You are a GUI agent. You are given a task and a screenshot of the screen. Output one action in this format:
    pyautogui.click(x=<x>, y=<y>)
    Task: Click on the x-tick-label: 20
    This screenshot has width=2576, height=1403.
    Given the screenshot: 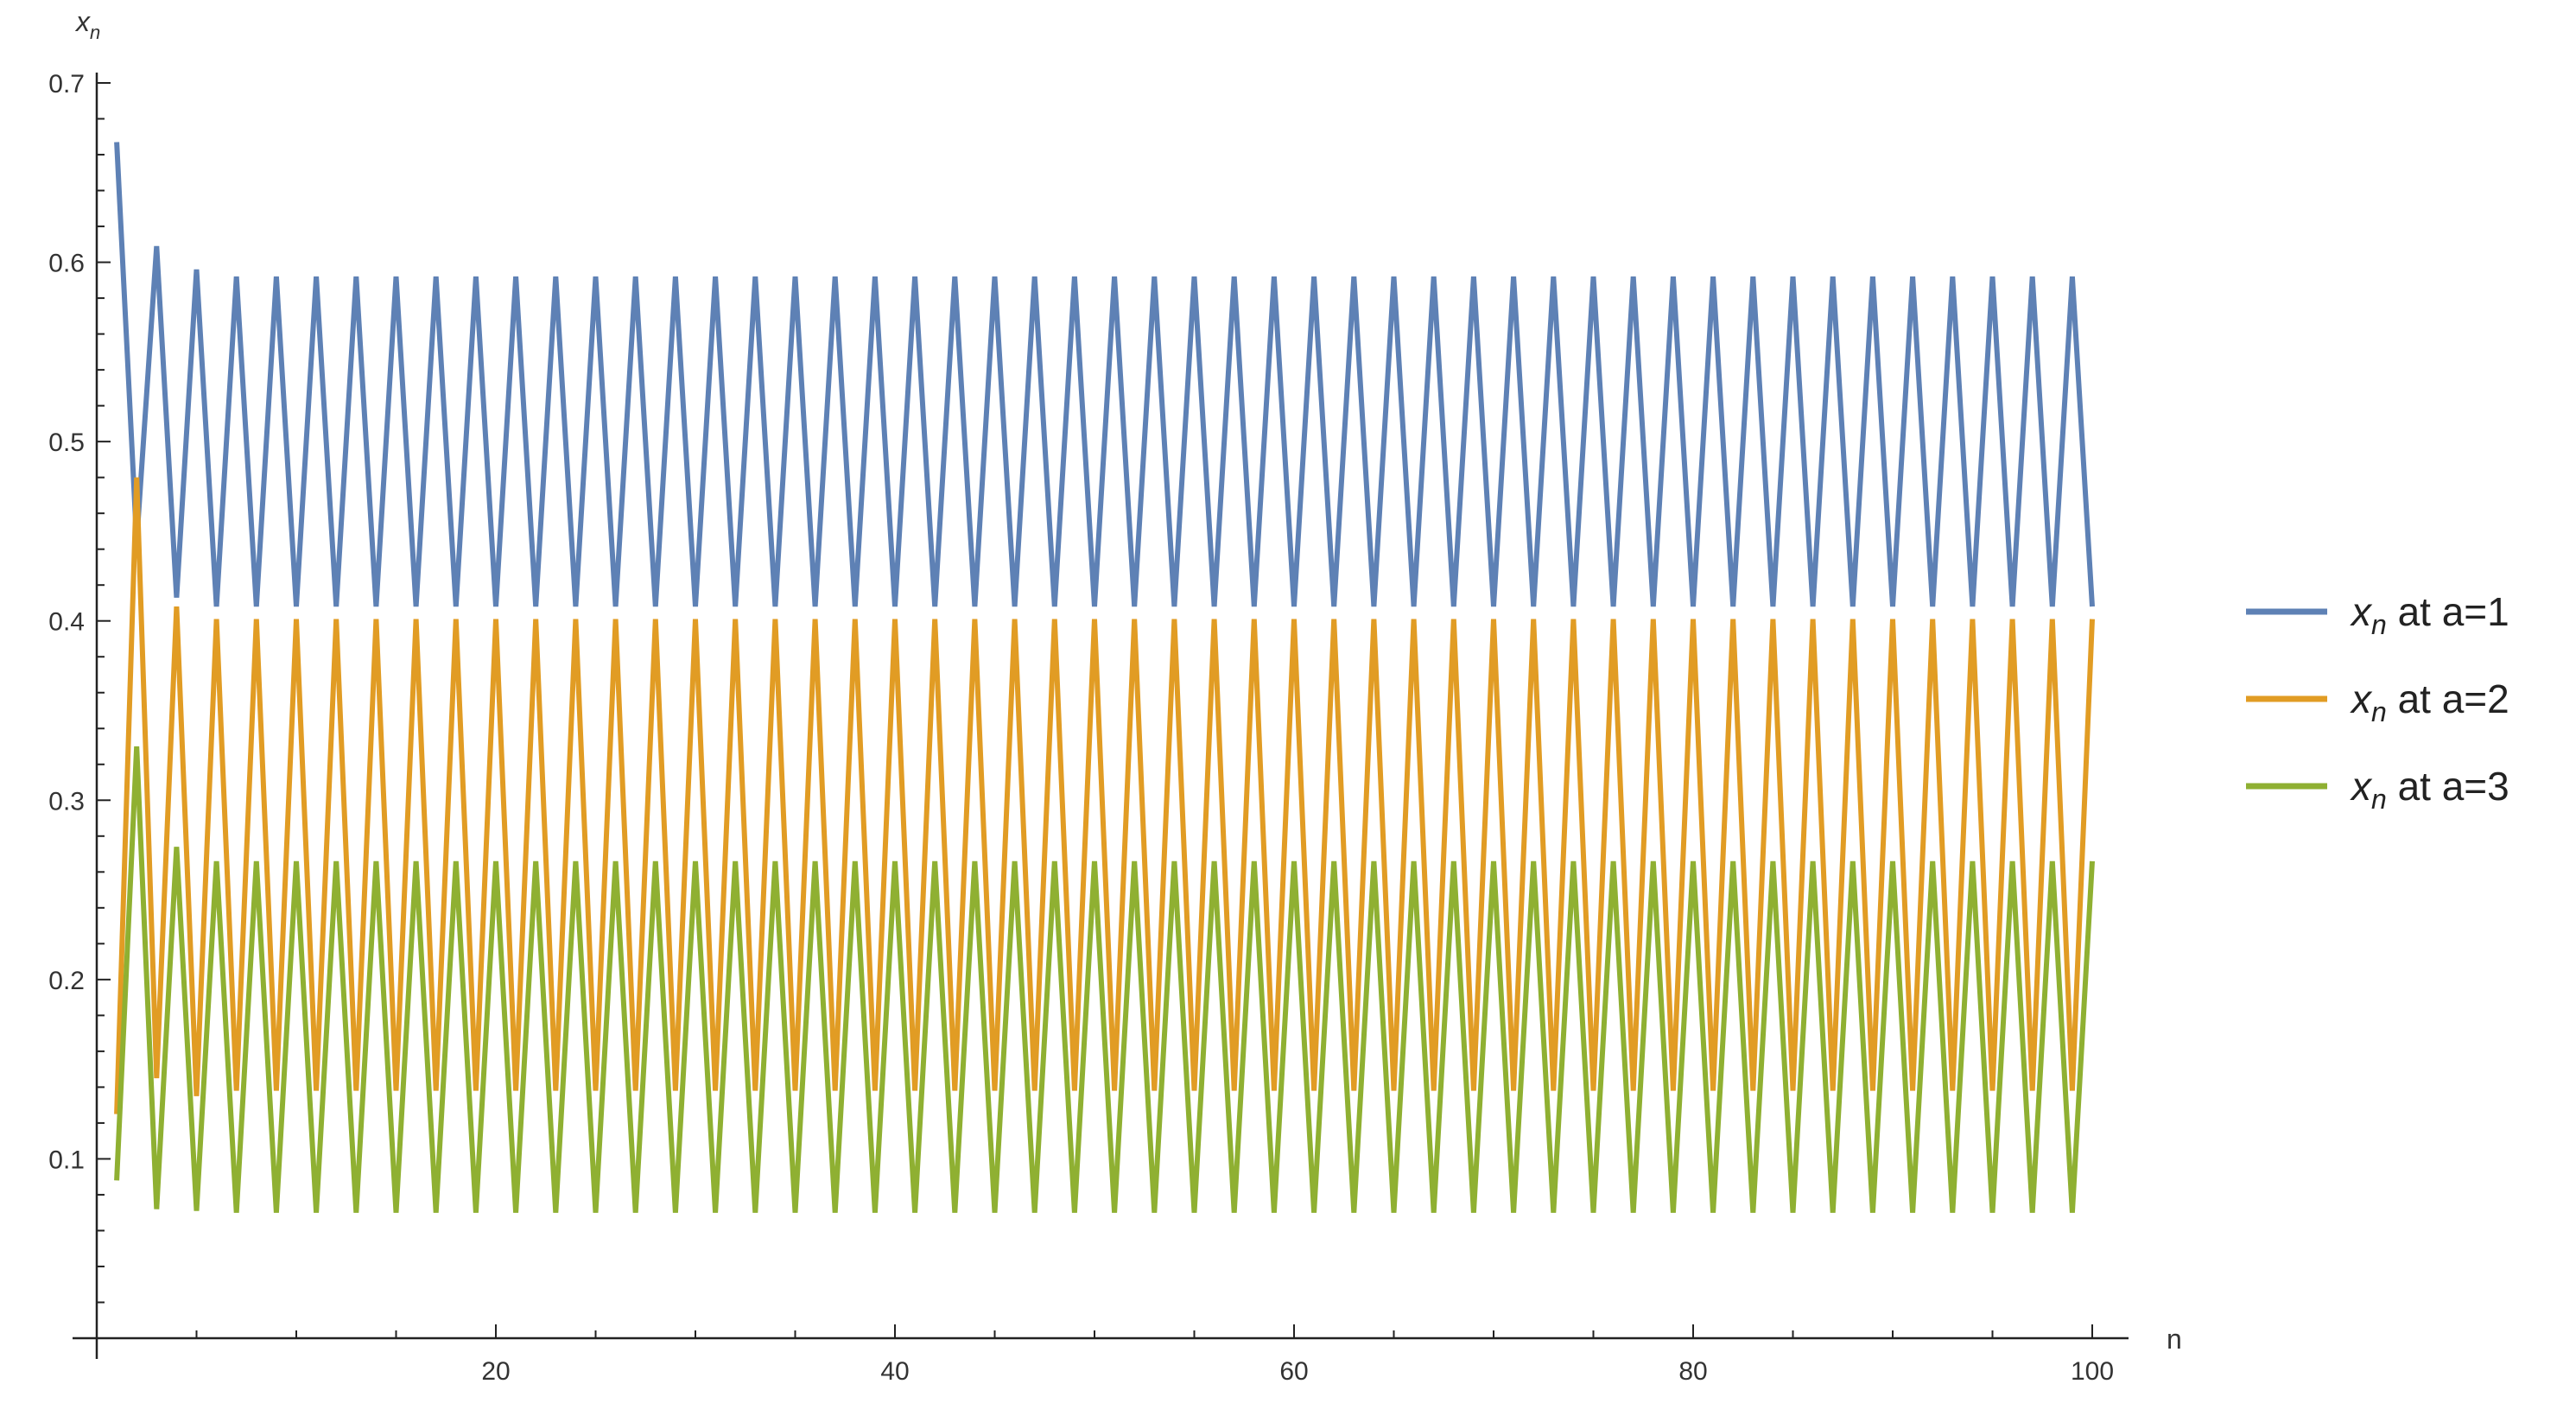 What is the action you would take?
    pyautogui.click(x=495, y=1372)
    